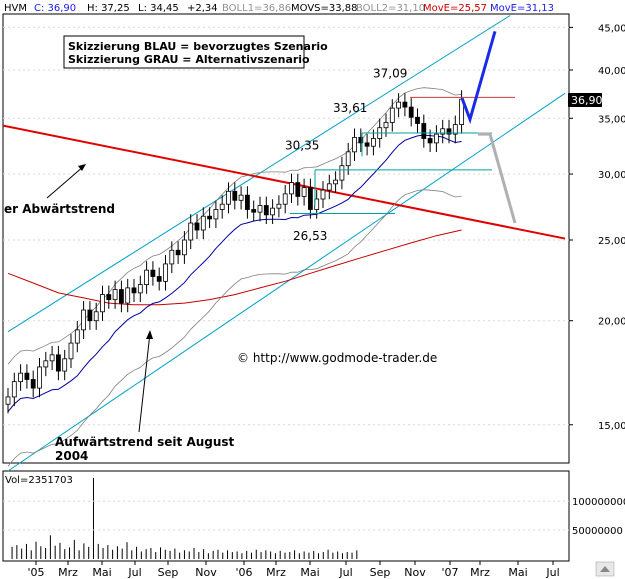 This screenshot has height=579, width=625. Describe the element at coordinates (611, 28) in the screenshot. I see `price-axis-label: 45,00` at that location.